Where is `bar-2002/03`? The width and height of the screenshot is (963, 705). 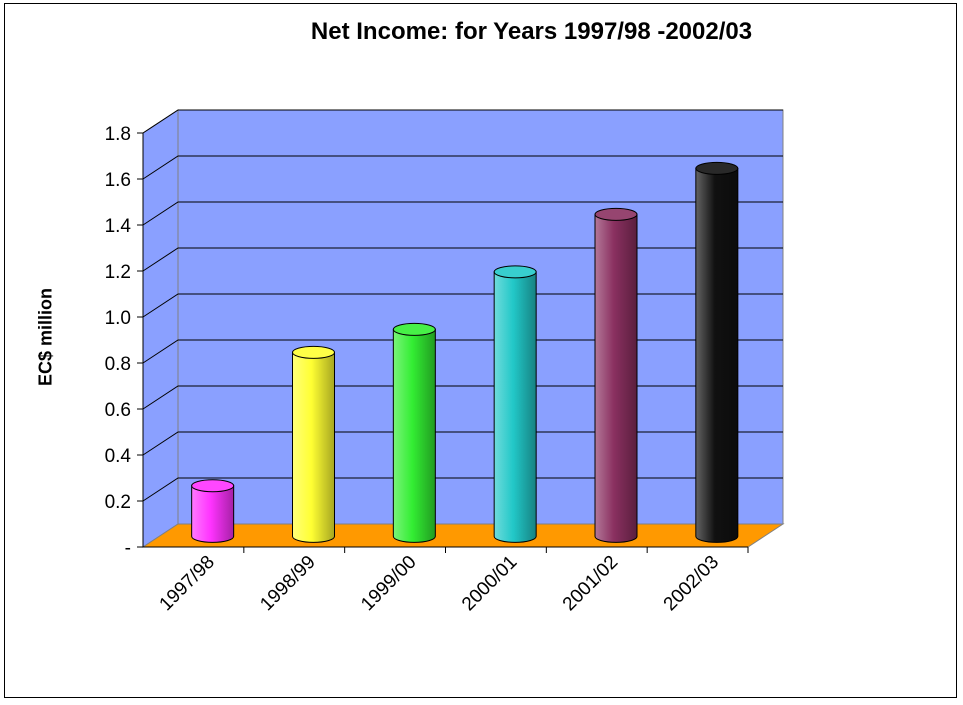
bar-2002/03 is located at coordinates (717, 355).